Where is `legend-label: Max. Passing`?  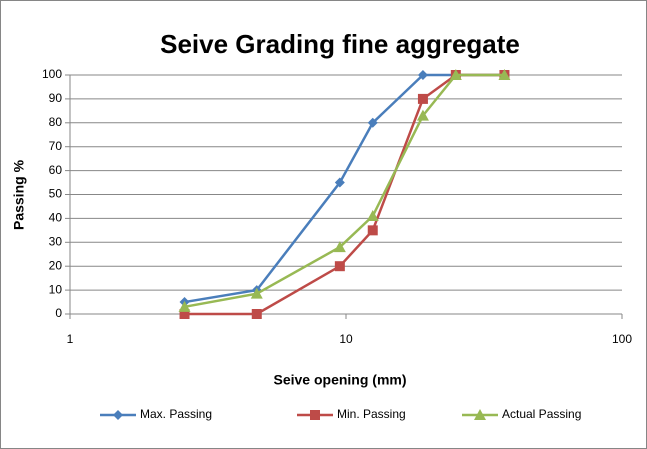 legend-label: Max. Passing is located at coordinates (176, 414).